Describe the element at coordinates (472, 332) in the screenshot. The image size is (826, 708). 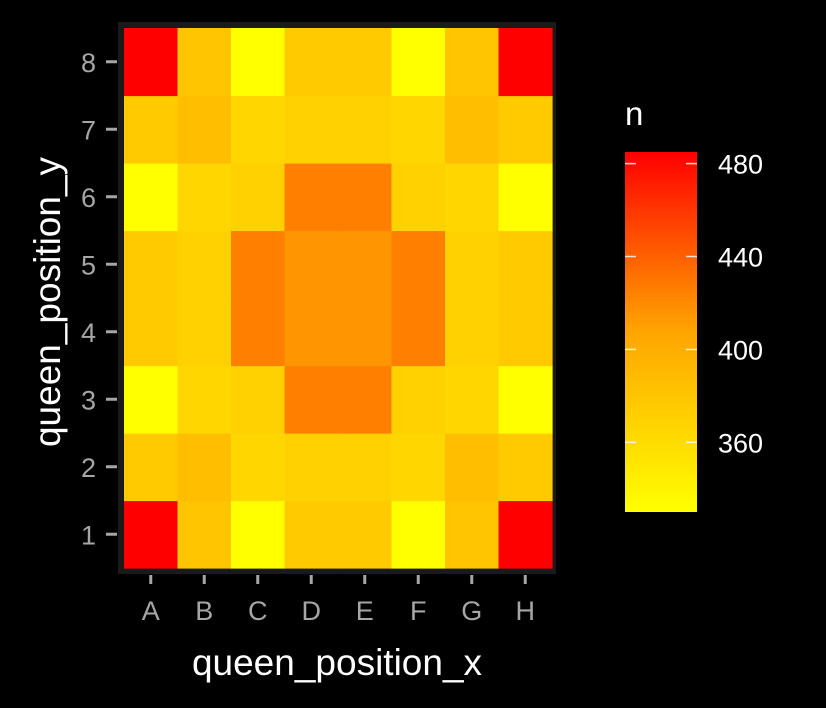
I see `heatmap-cell-G4` at that location.